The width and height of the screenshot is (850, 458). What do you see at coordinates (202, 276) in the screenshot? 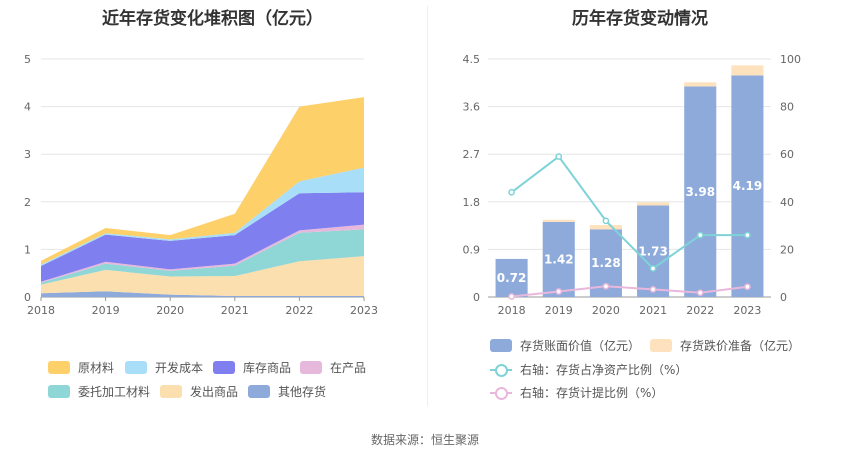
I see `area-series-发出商品` at bounding box center [202, 276].